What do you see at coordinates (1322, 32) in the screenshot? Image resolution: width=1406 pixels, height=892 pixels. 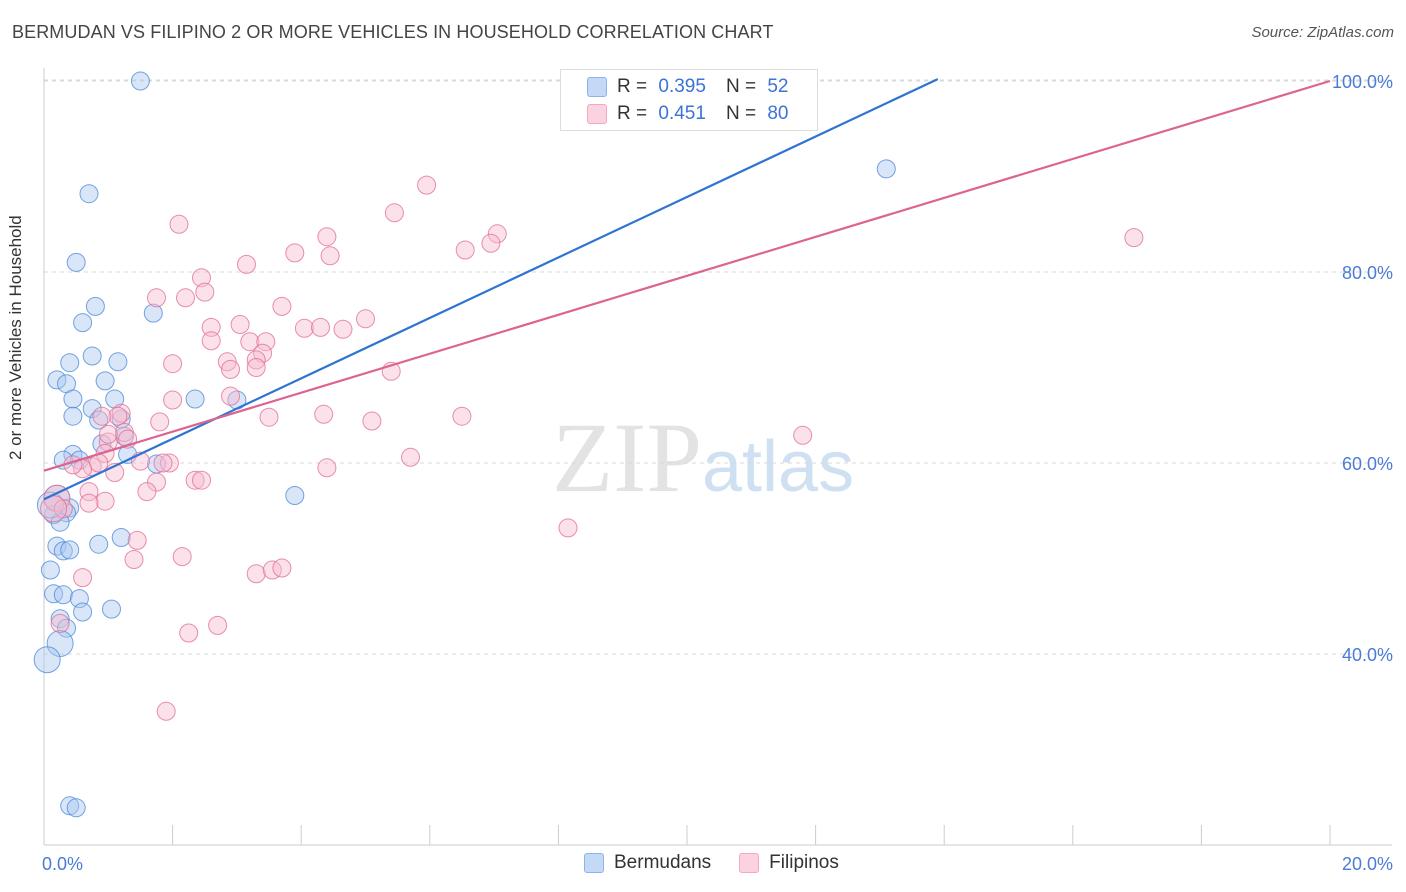 I see `source-credit: Source: ZipAtlas.com` at bounding box center [1322, 32].